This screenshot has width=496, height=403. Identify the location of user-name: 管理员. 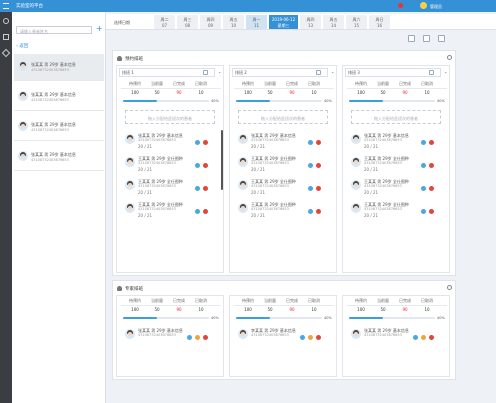
(436, 6).